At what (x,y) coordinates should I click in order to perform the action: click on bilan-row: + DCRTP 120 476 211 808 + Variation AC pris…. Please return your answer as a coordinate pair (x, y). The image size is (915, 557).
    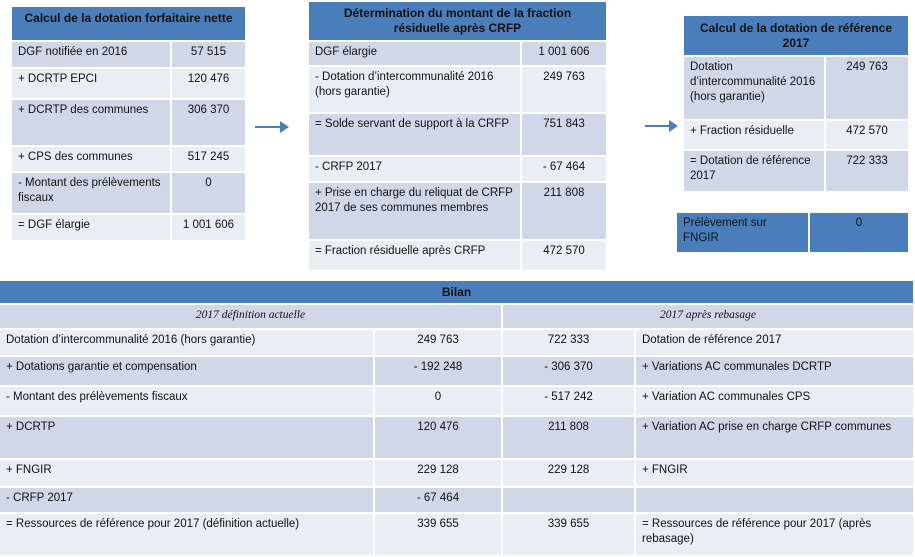
    Looking at the image, I should click on (456, 437).